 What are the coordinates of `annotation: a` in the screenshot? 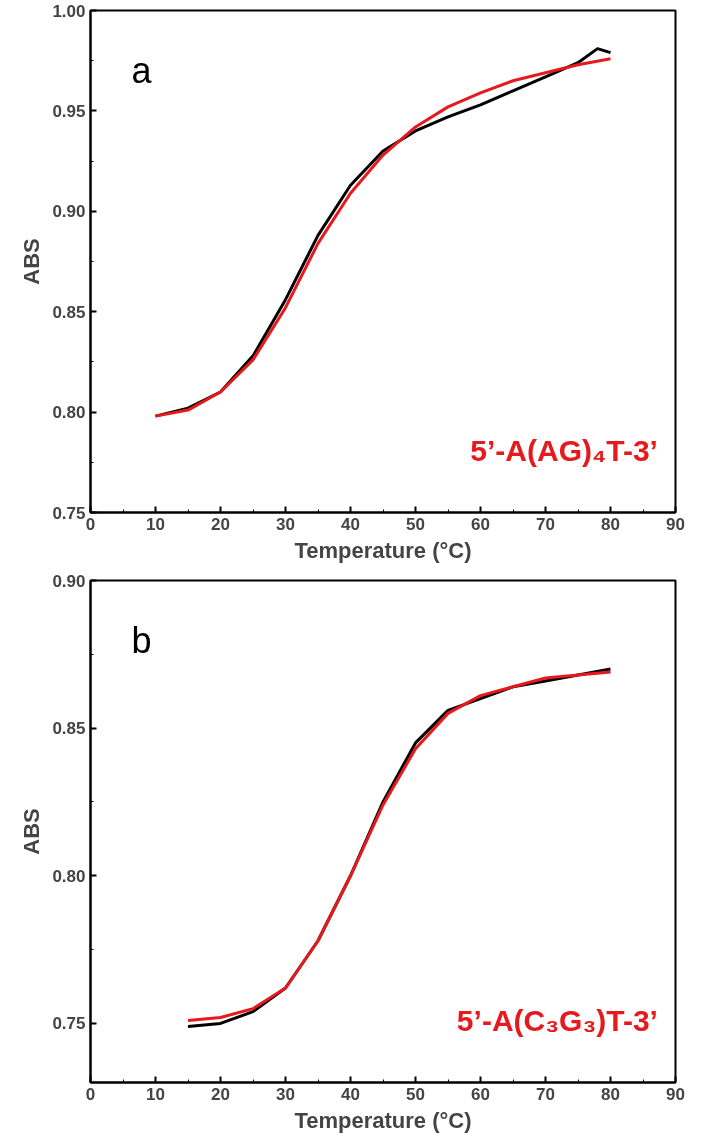 It's located at (142, 70).